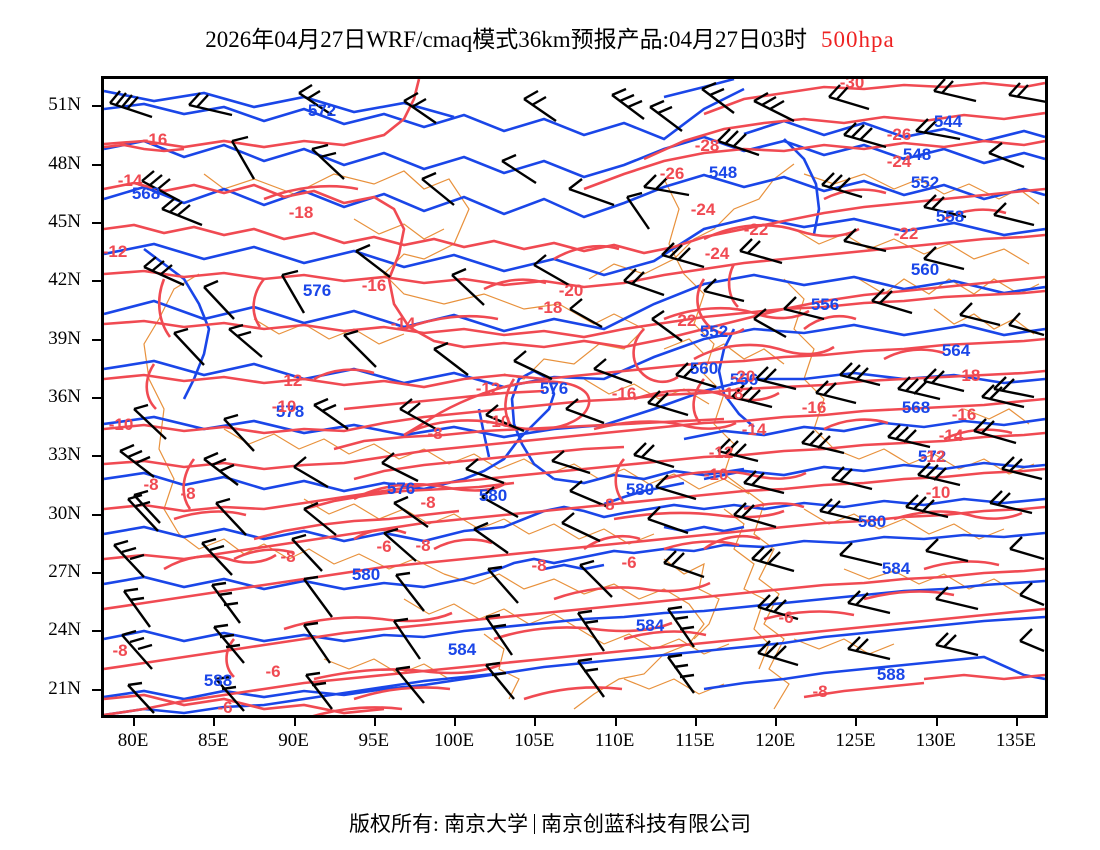  What do you see at coordinates (64, 630) in the screenshot?
I see `y-axis-label: 24N` at bounding box center [64, 630].